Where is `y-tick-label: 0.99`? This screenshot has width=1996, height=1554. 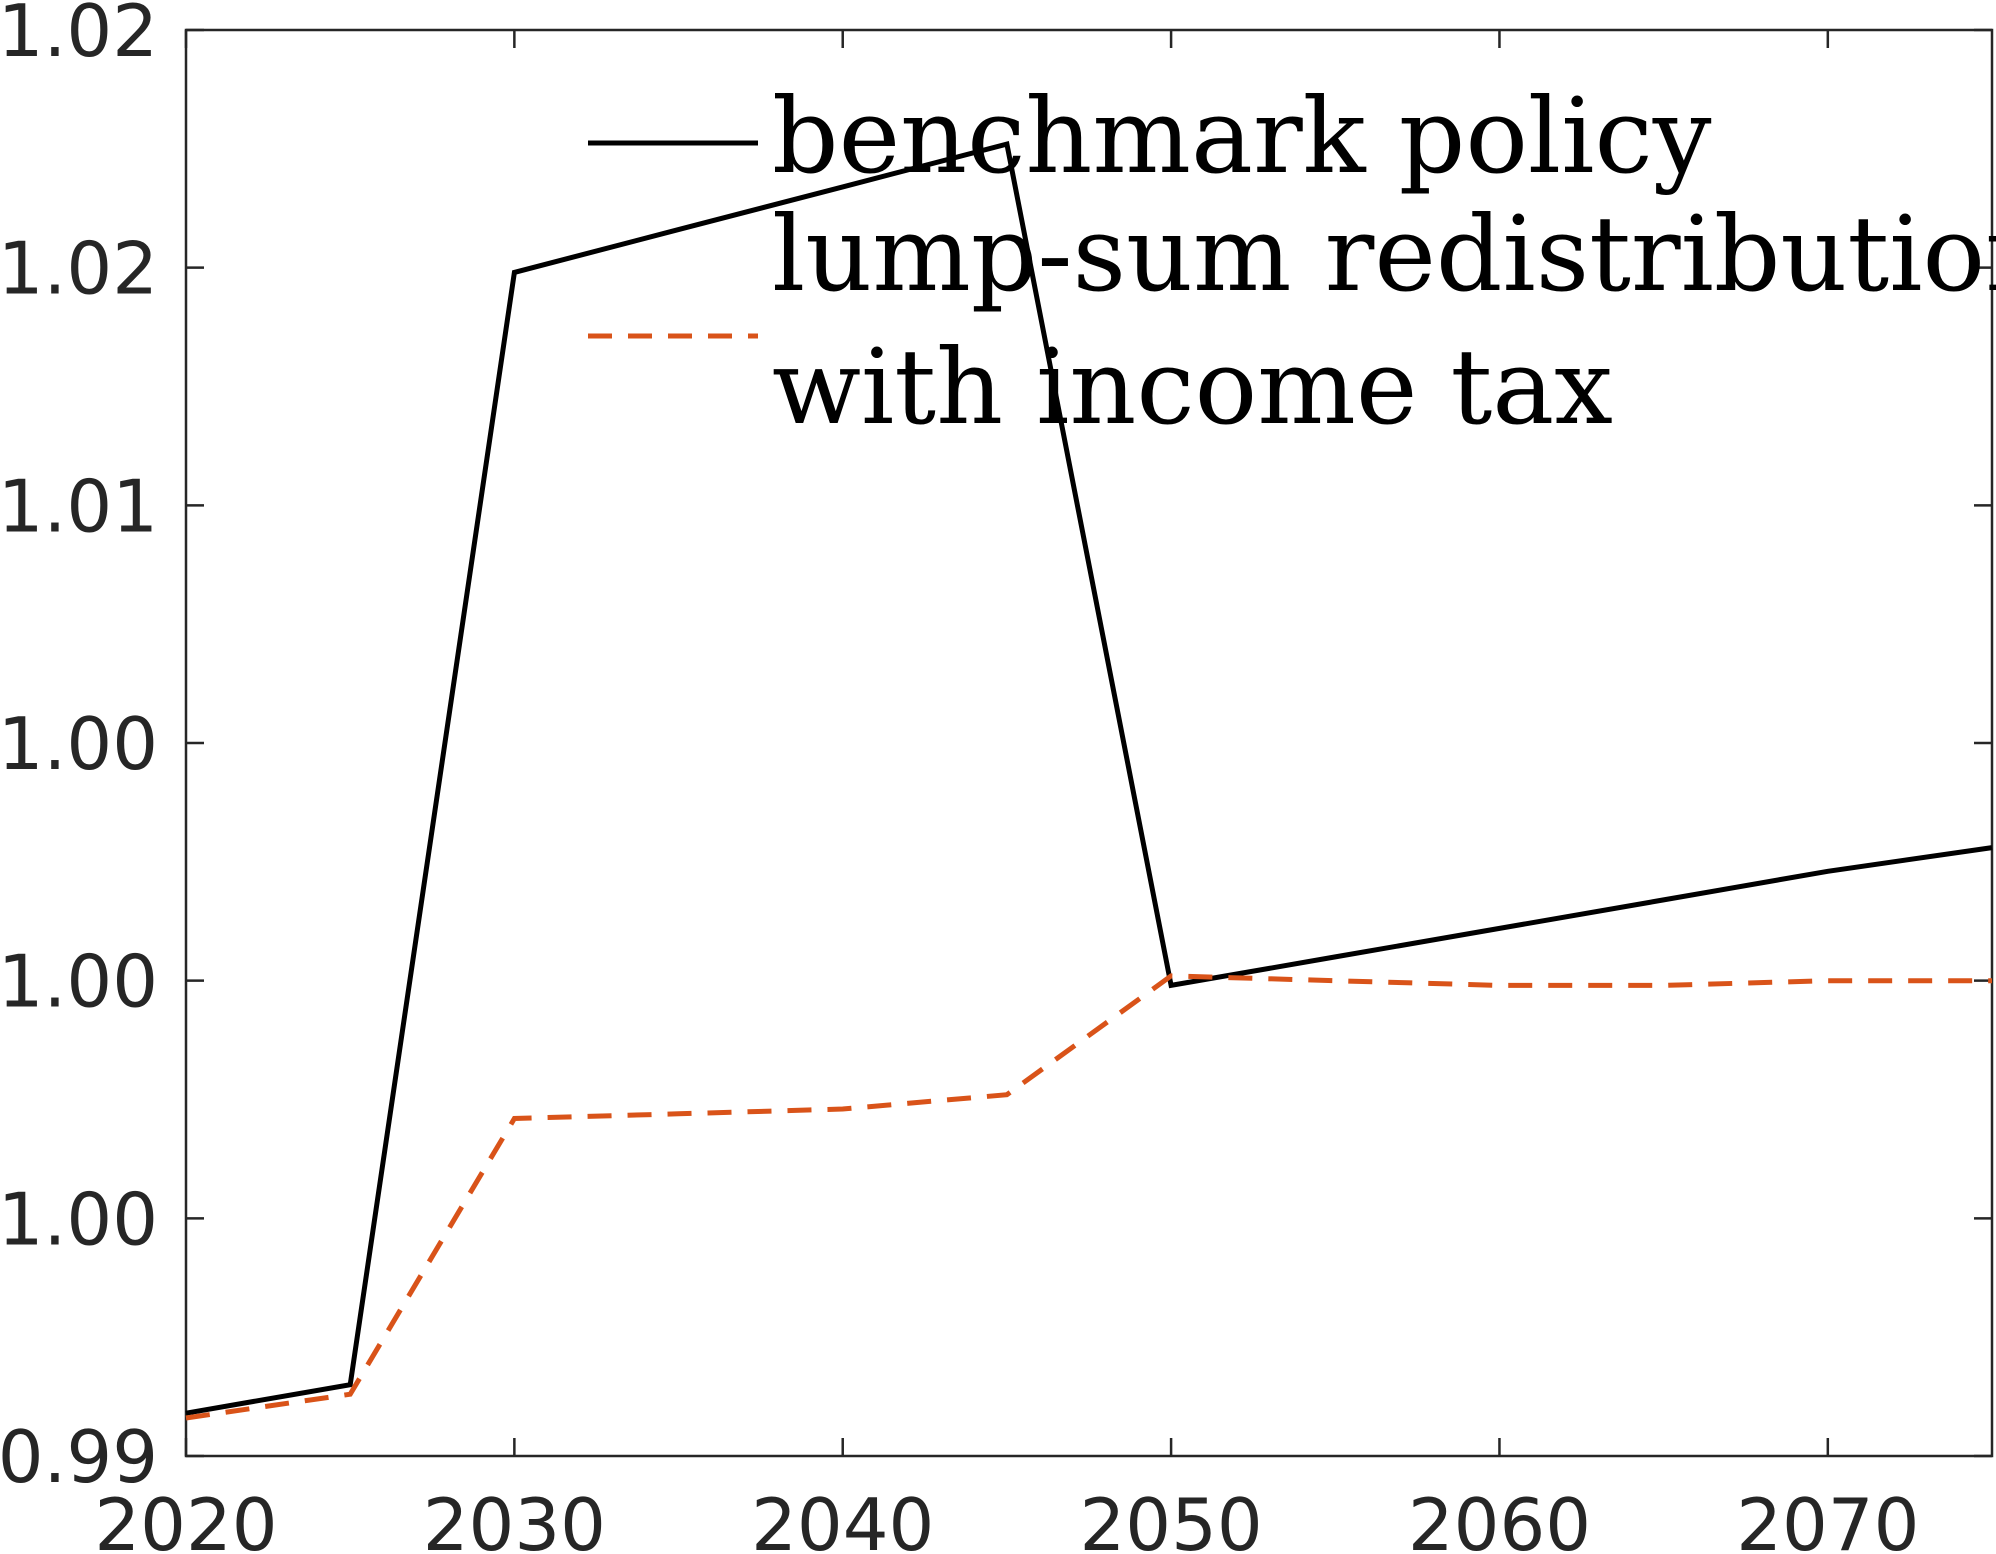 y-tick-label: 0.99 is located at coordinates (79, 1457).